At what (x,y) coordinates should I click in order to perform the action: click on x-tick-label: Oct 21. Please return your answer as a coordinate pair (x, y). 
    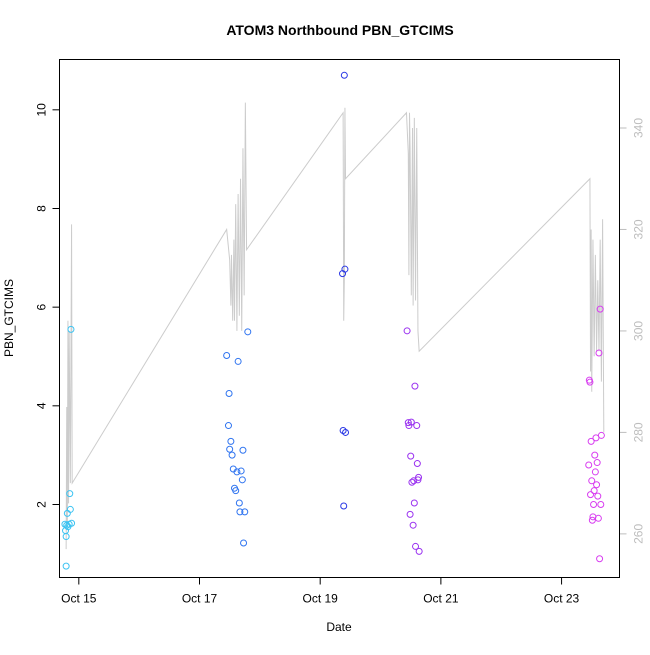
    Looking at the image, I should click on (441, 599).